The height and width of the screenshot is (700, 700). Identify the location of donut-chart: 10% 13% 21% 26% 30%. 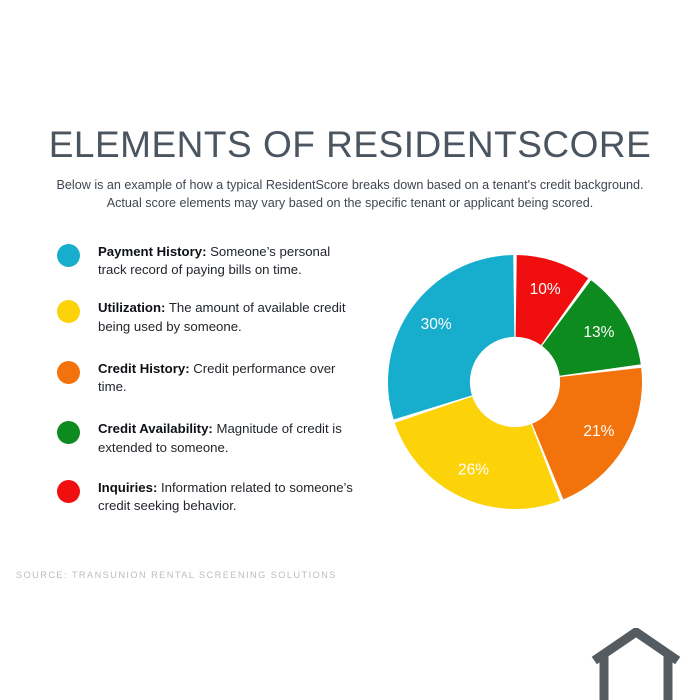
(515, 382).